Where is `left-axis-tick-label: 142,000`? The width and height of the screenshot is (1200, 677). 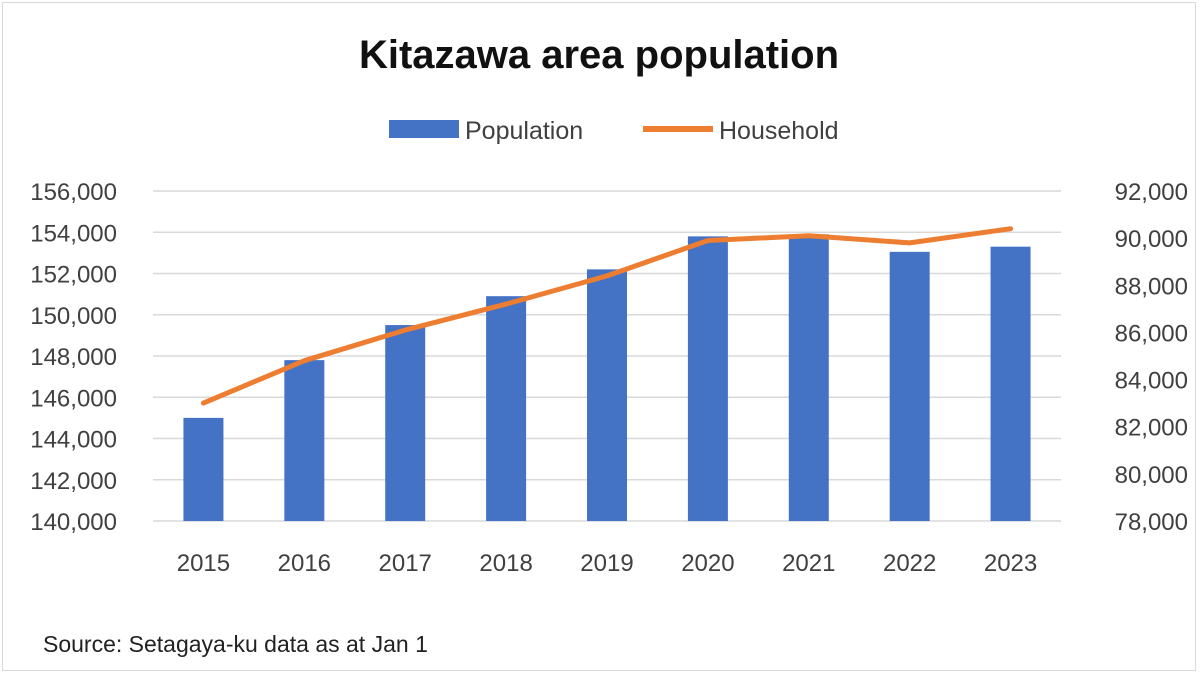 left-axis-tick-label: 142,000 is located at coordinates (73, 481).